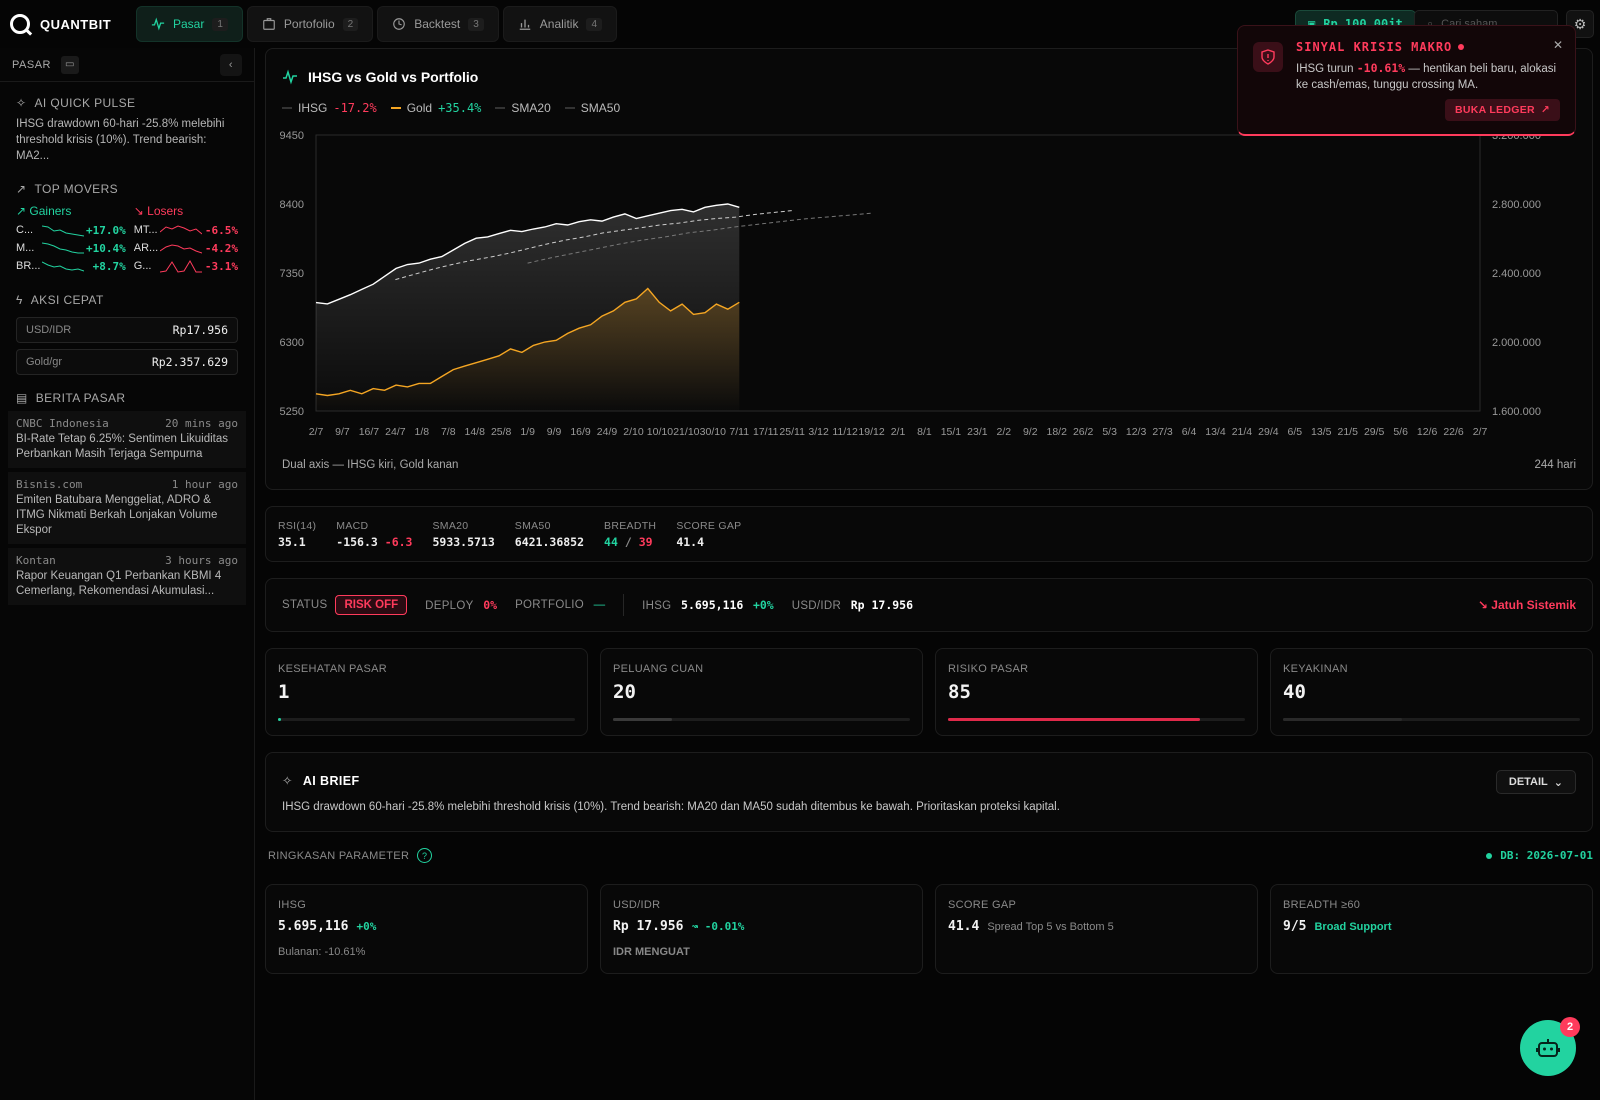 This screenshot has width=1600, height=1100. Describe the element at coordinates (292, 905) in the screenshot. I see `param-label: IHSG` at that location.